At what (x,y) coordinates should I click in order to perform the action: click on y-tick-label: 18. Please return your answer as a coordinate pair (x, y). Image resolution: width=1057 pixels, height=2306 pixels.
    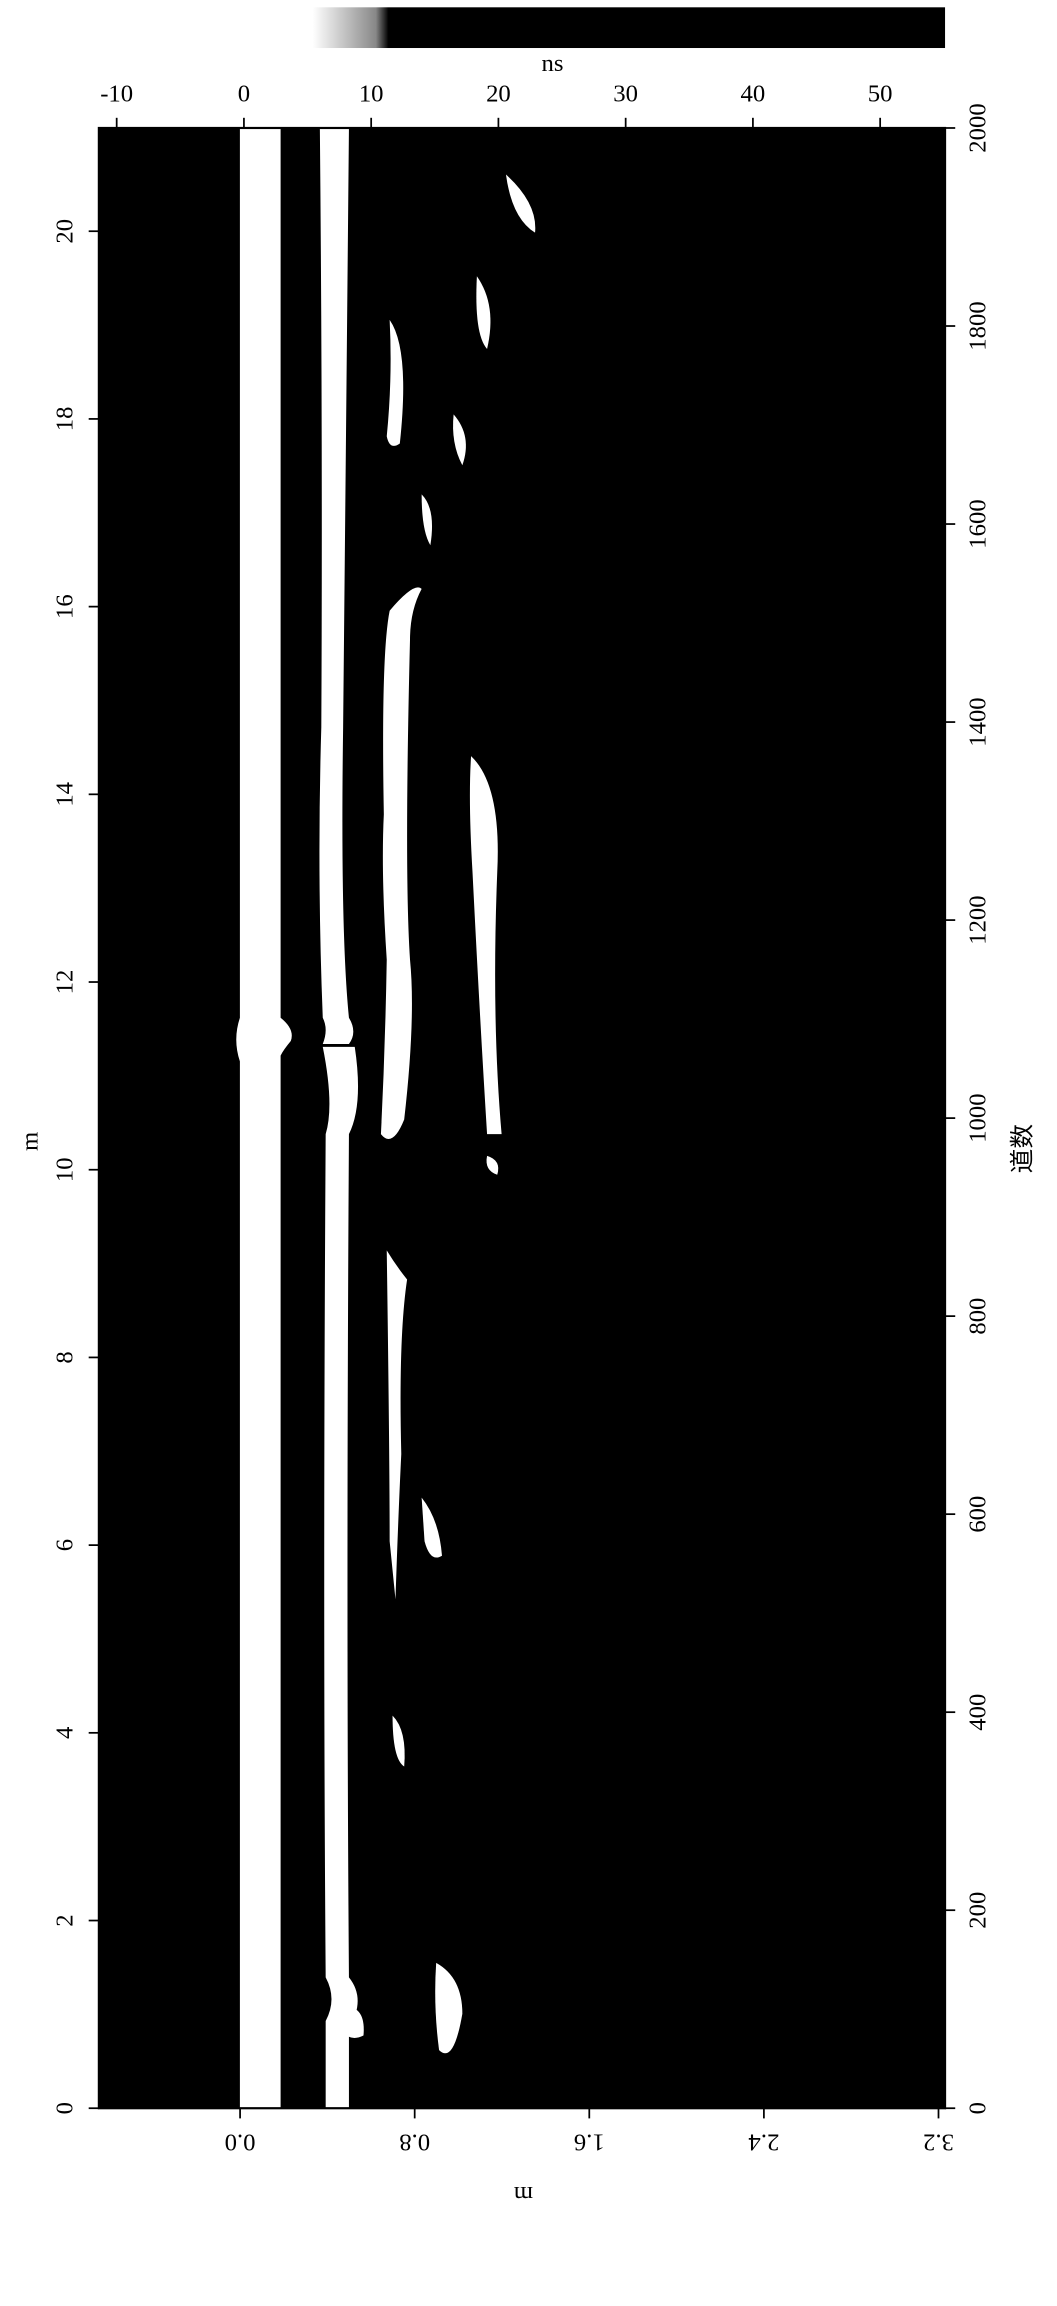
    Looking at the image, I should click on (65, 419).